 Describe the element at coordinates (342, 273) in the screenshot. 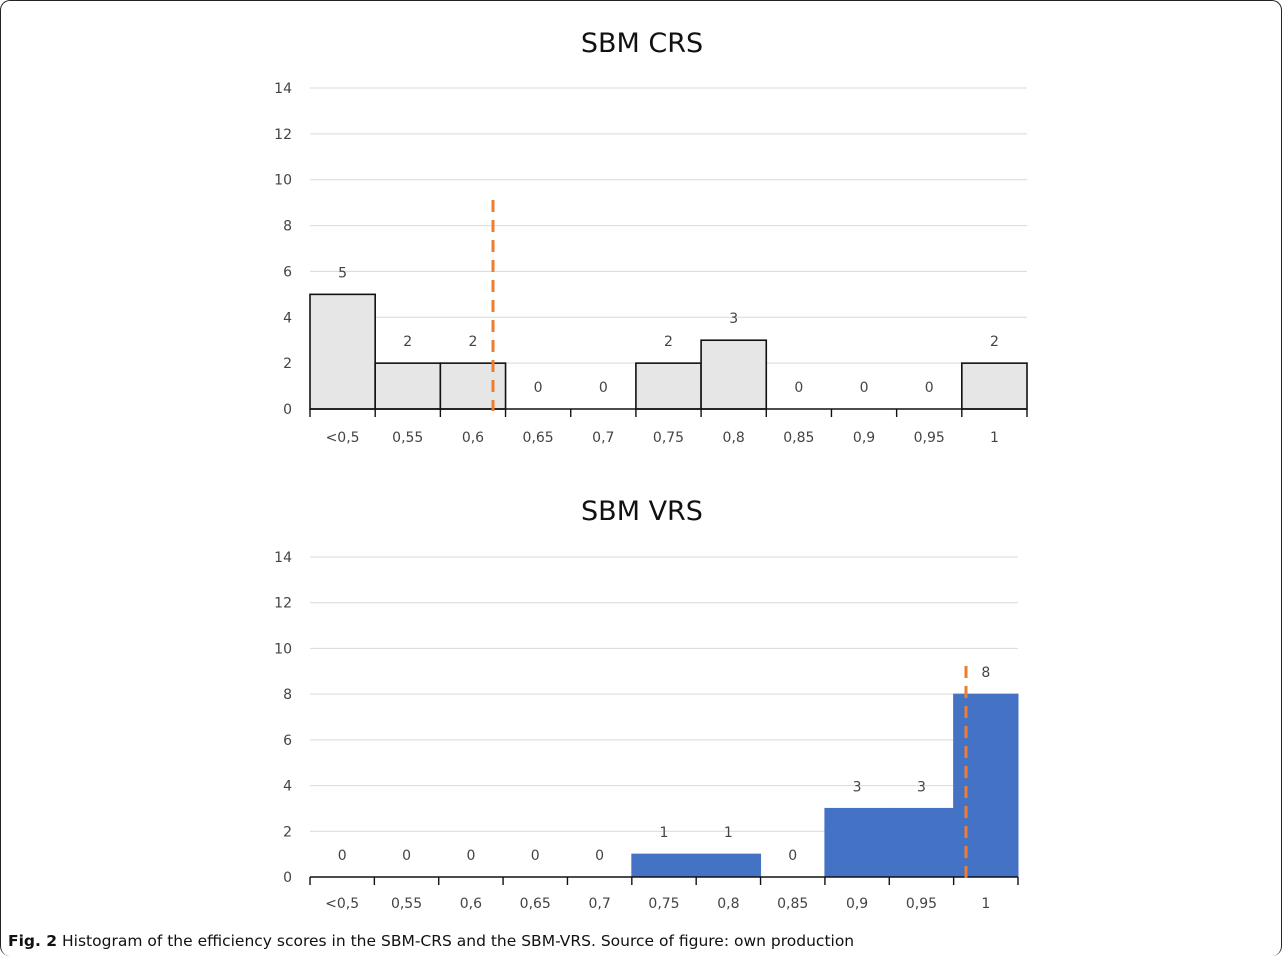

I see `data-label: 5` at that location.